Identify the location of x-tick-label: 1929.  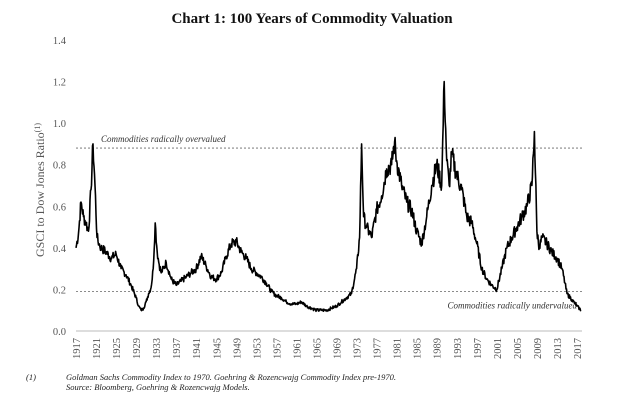
(137, 348).